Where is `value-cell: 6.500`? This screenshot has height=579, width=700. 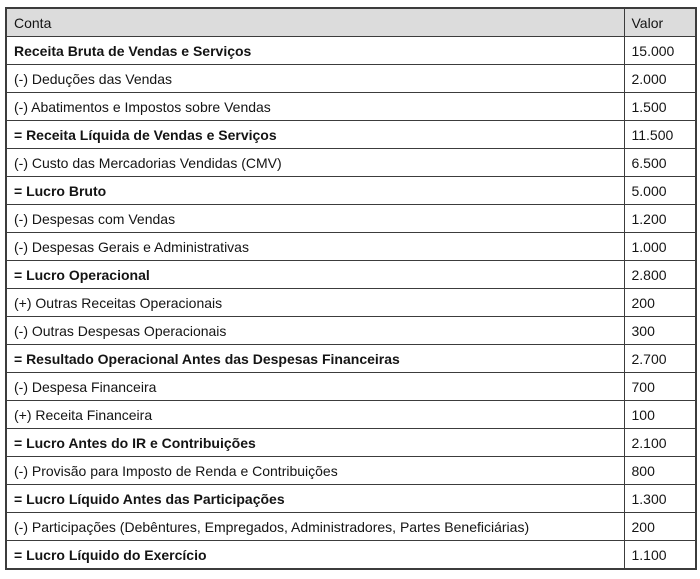 value-cell: 6.500 is located at coordinates (660, 162).